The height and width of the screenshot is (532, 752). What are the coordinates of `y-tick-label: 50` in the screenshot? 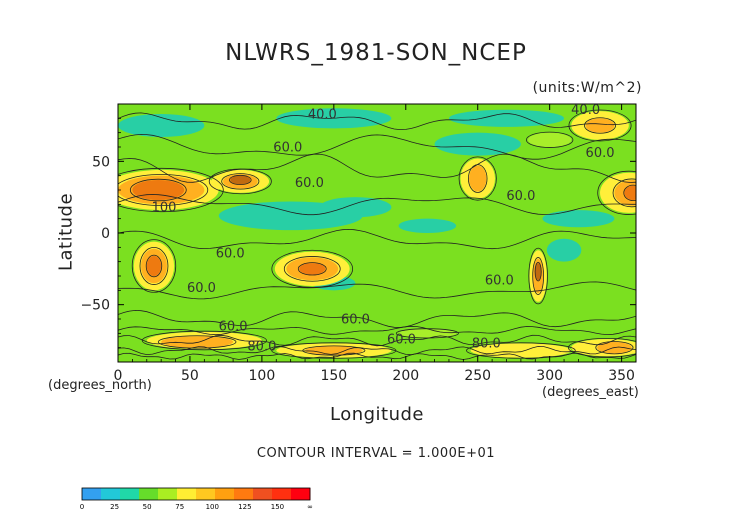 It's located at (101, 162).